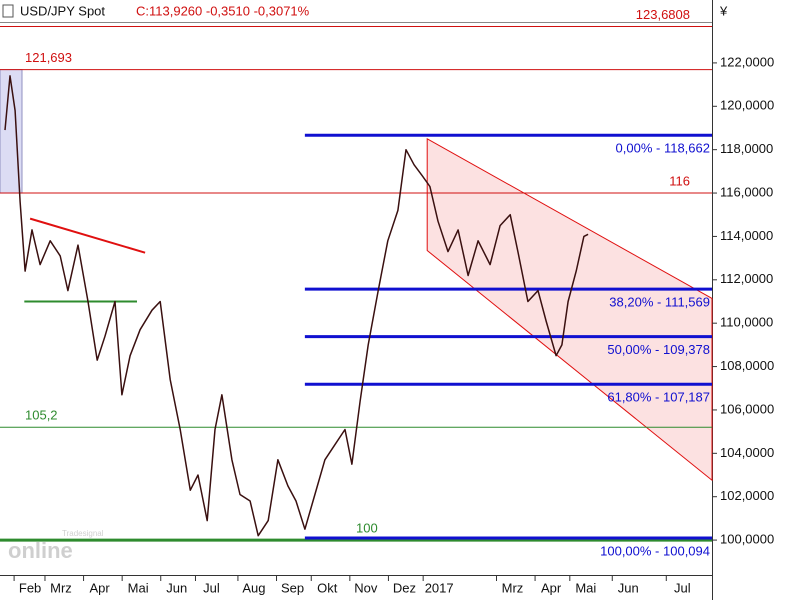  Describe the element at coordinates (746, 235) in the screenshot. I see `y-tick-label: 114,0000` at that location.